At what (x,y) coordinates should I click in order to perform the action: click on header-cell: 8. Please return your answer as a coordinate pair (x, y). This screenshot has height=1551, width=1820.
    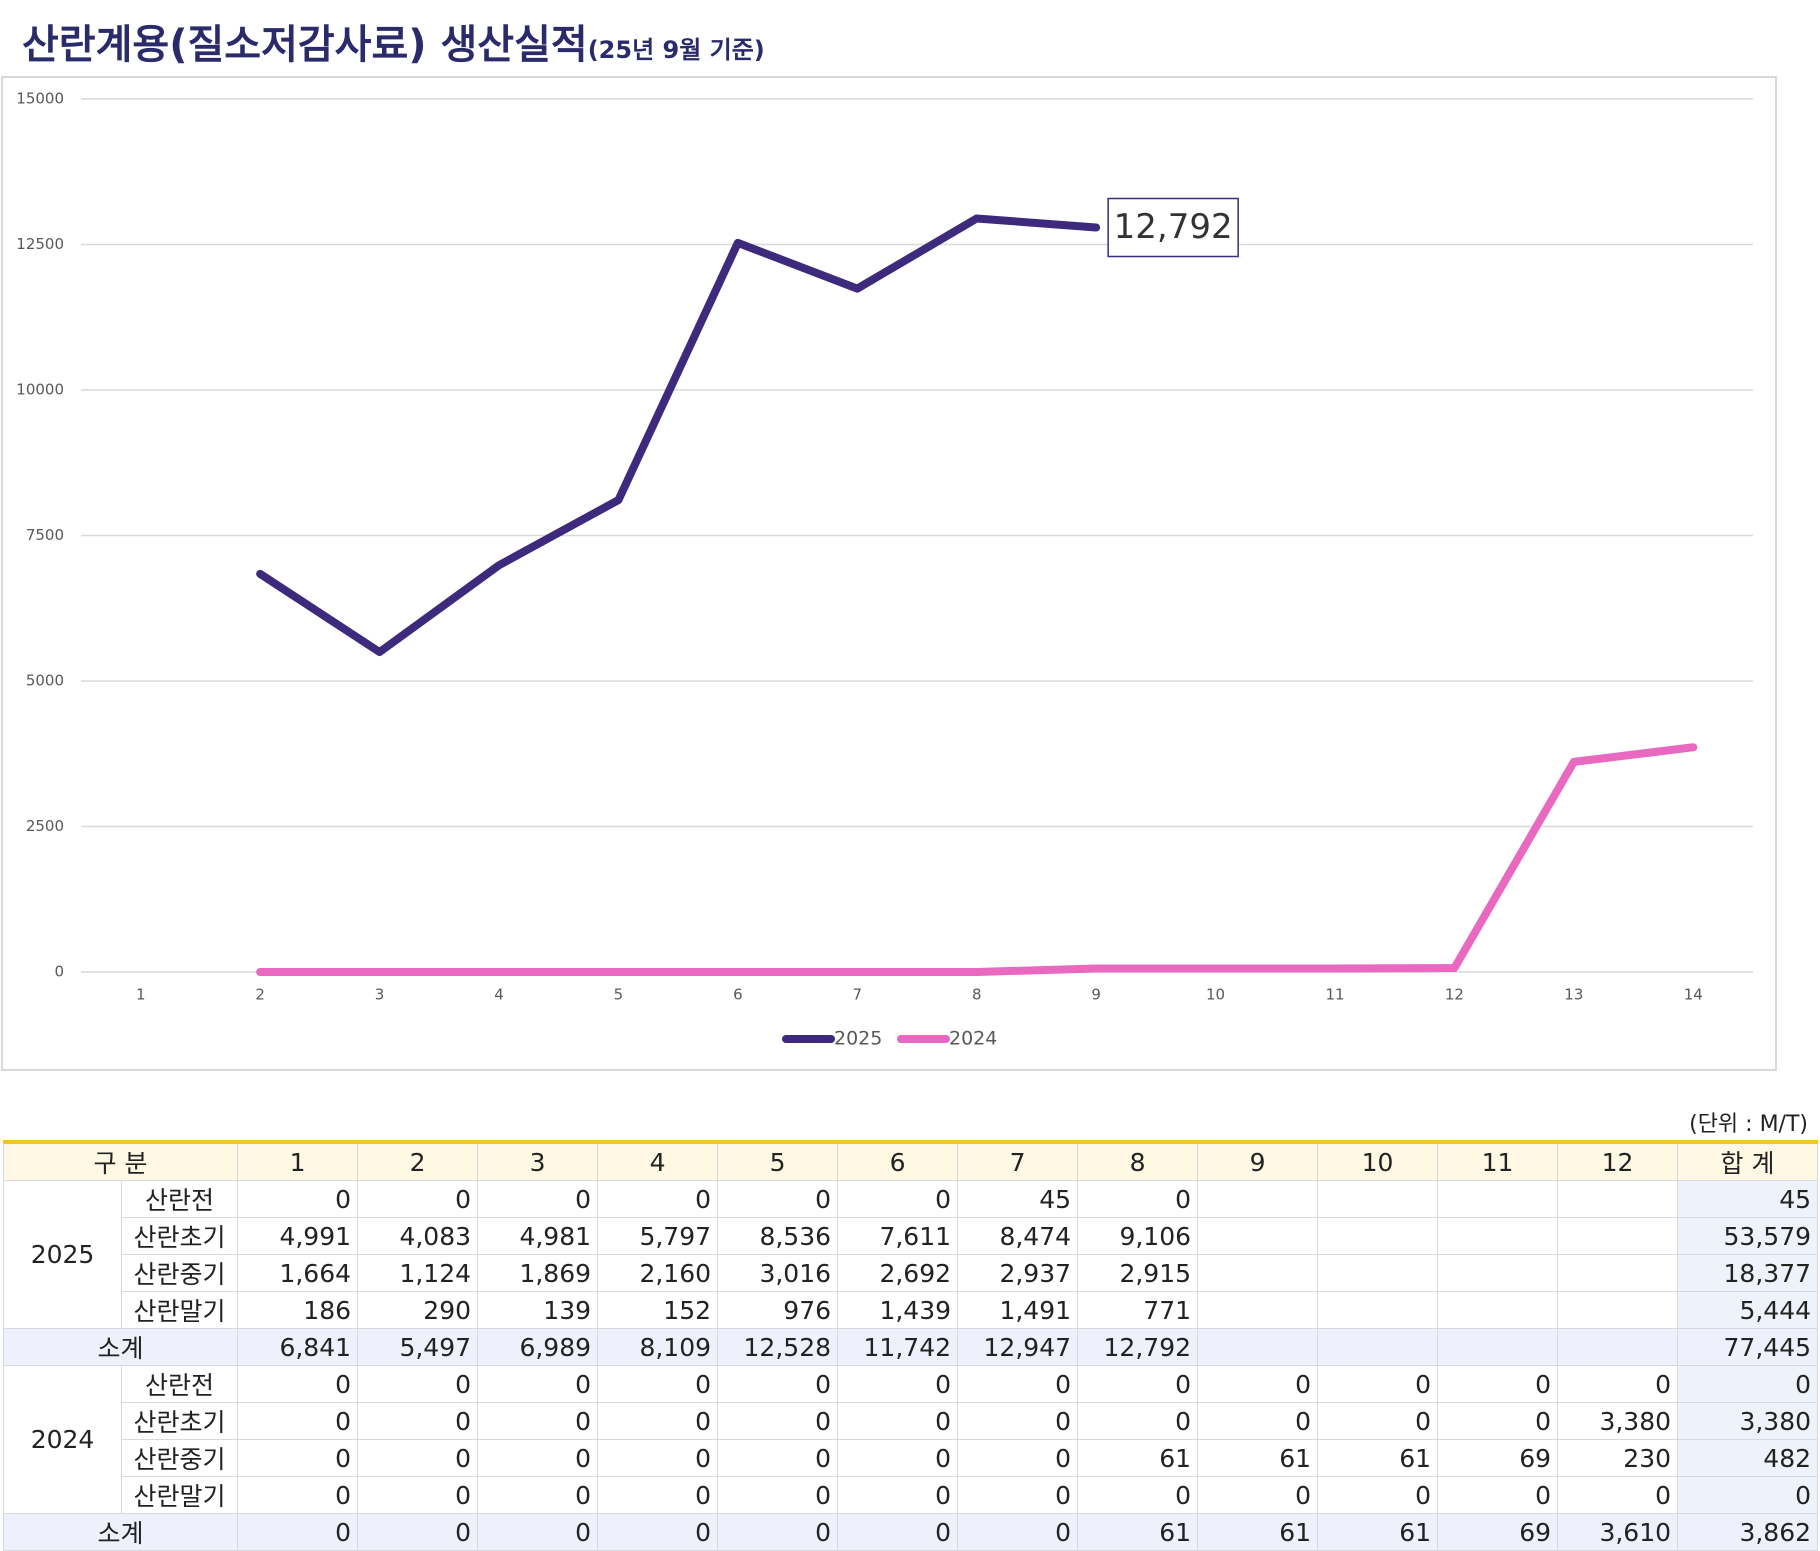
    Looking at the image, I should click on (1138, 1160).